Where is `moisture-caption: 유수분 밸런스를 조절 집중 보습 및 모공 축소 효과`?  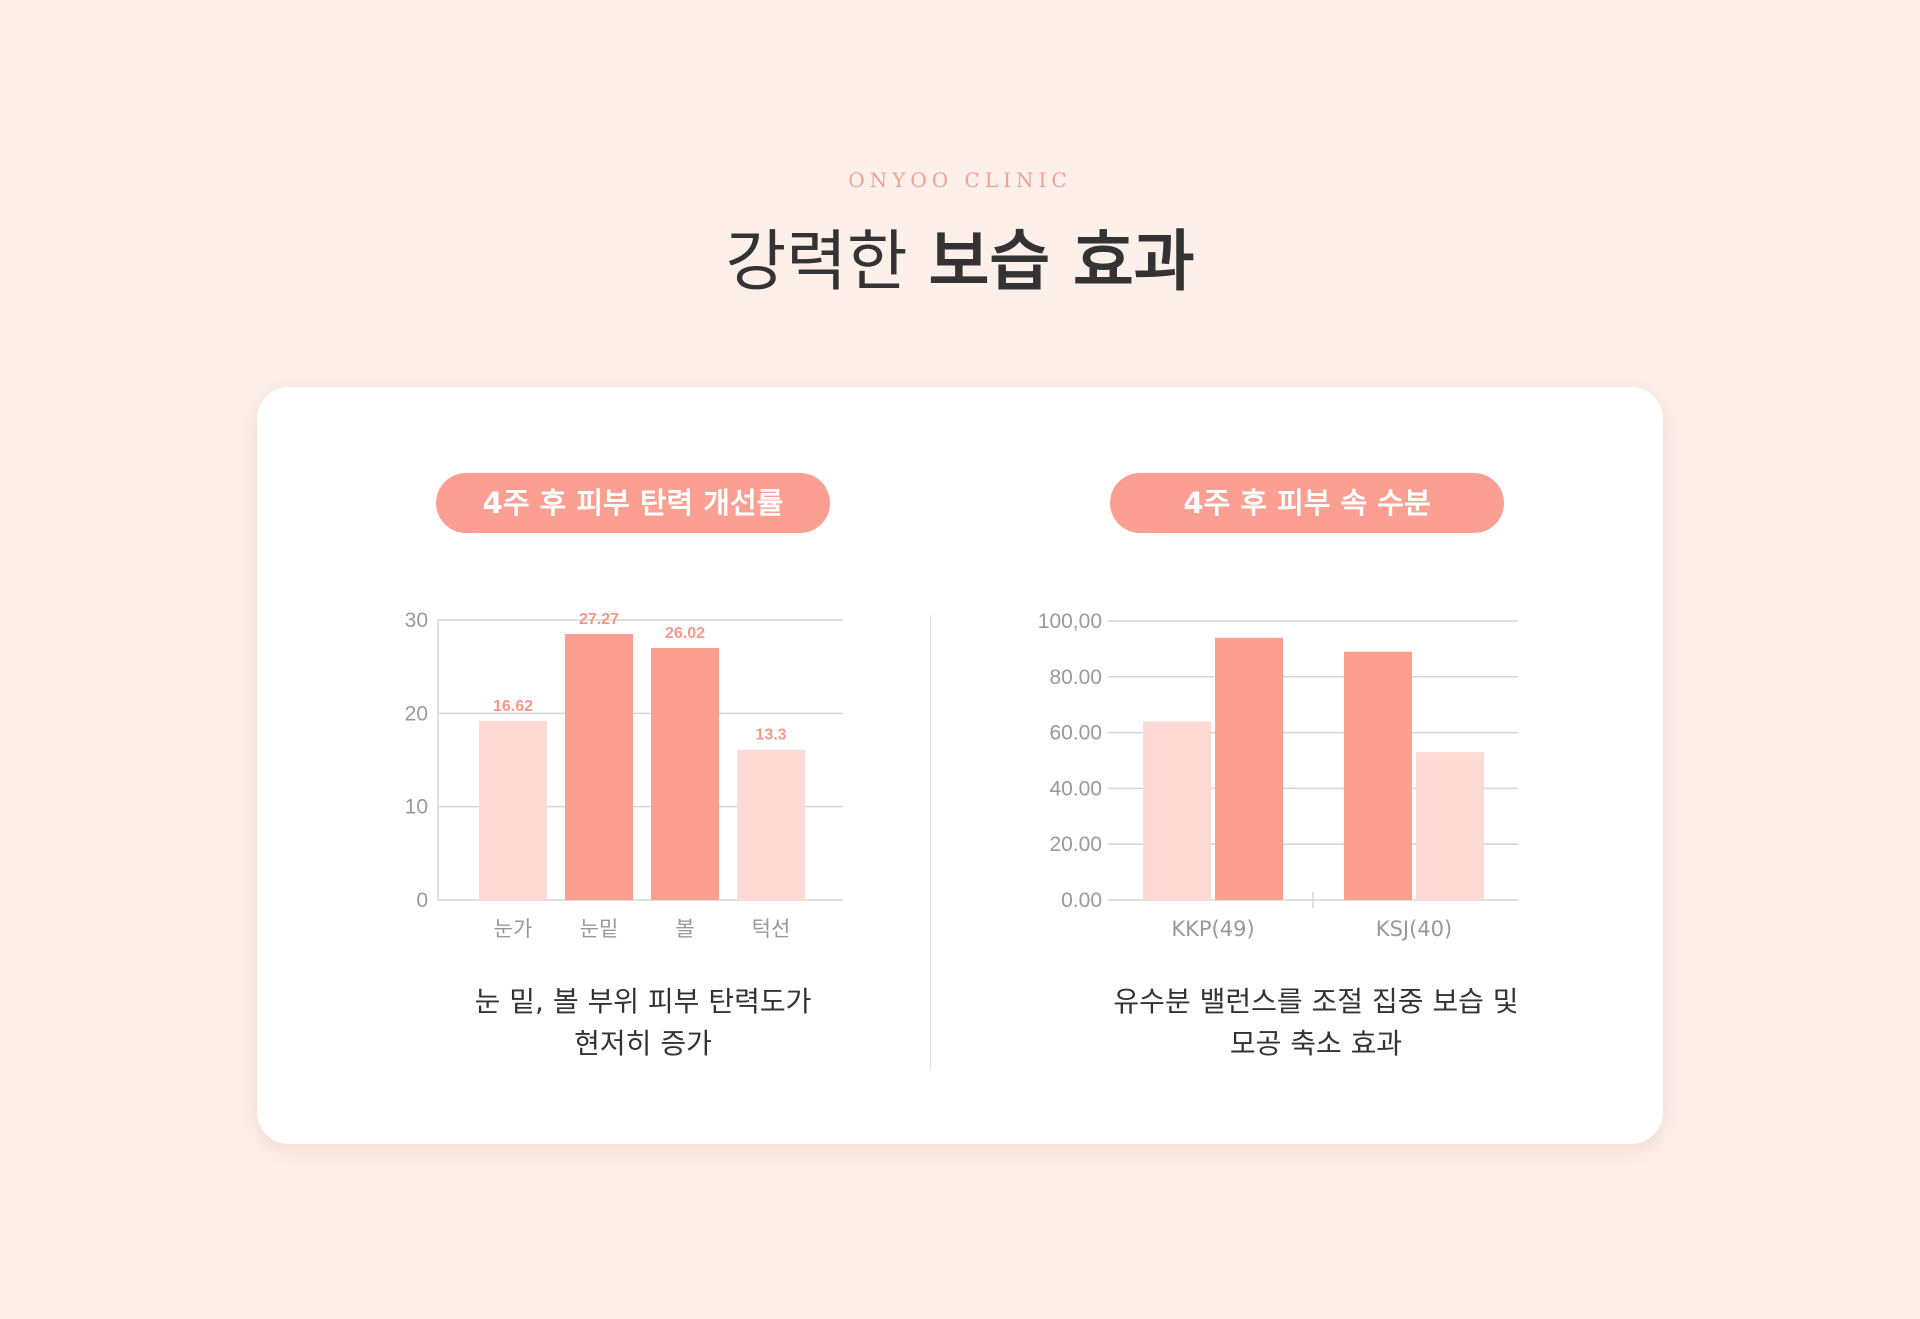 moisture-caption: 유수분 밸런스를 조절 집중 보습 및 모공 축소 효과 is located at coordinates (1316, 1023).